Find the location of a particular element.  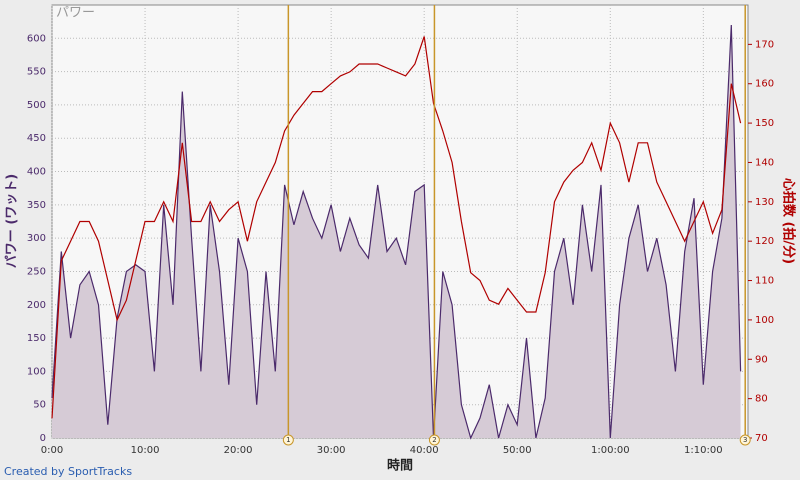

y-tick-label: 400 is located at coordinates (36, 172).